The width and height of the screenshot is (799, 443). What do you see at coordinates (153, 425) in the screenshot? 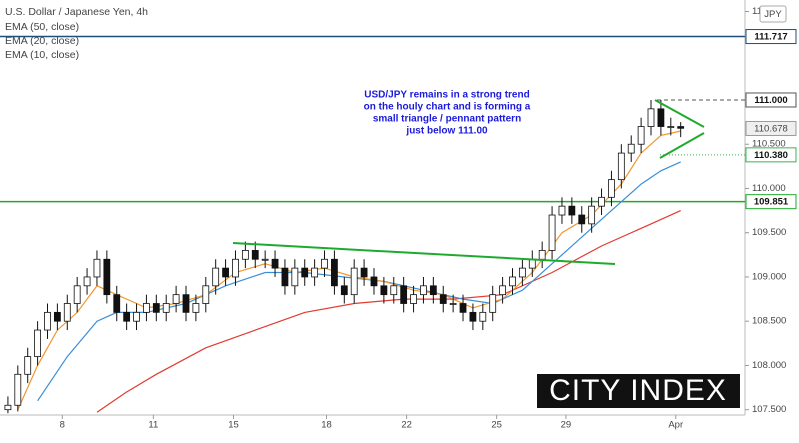
I see `x-tick-label: 11` at bounding box center [153, 425].